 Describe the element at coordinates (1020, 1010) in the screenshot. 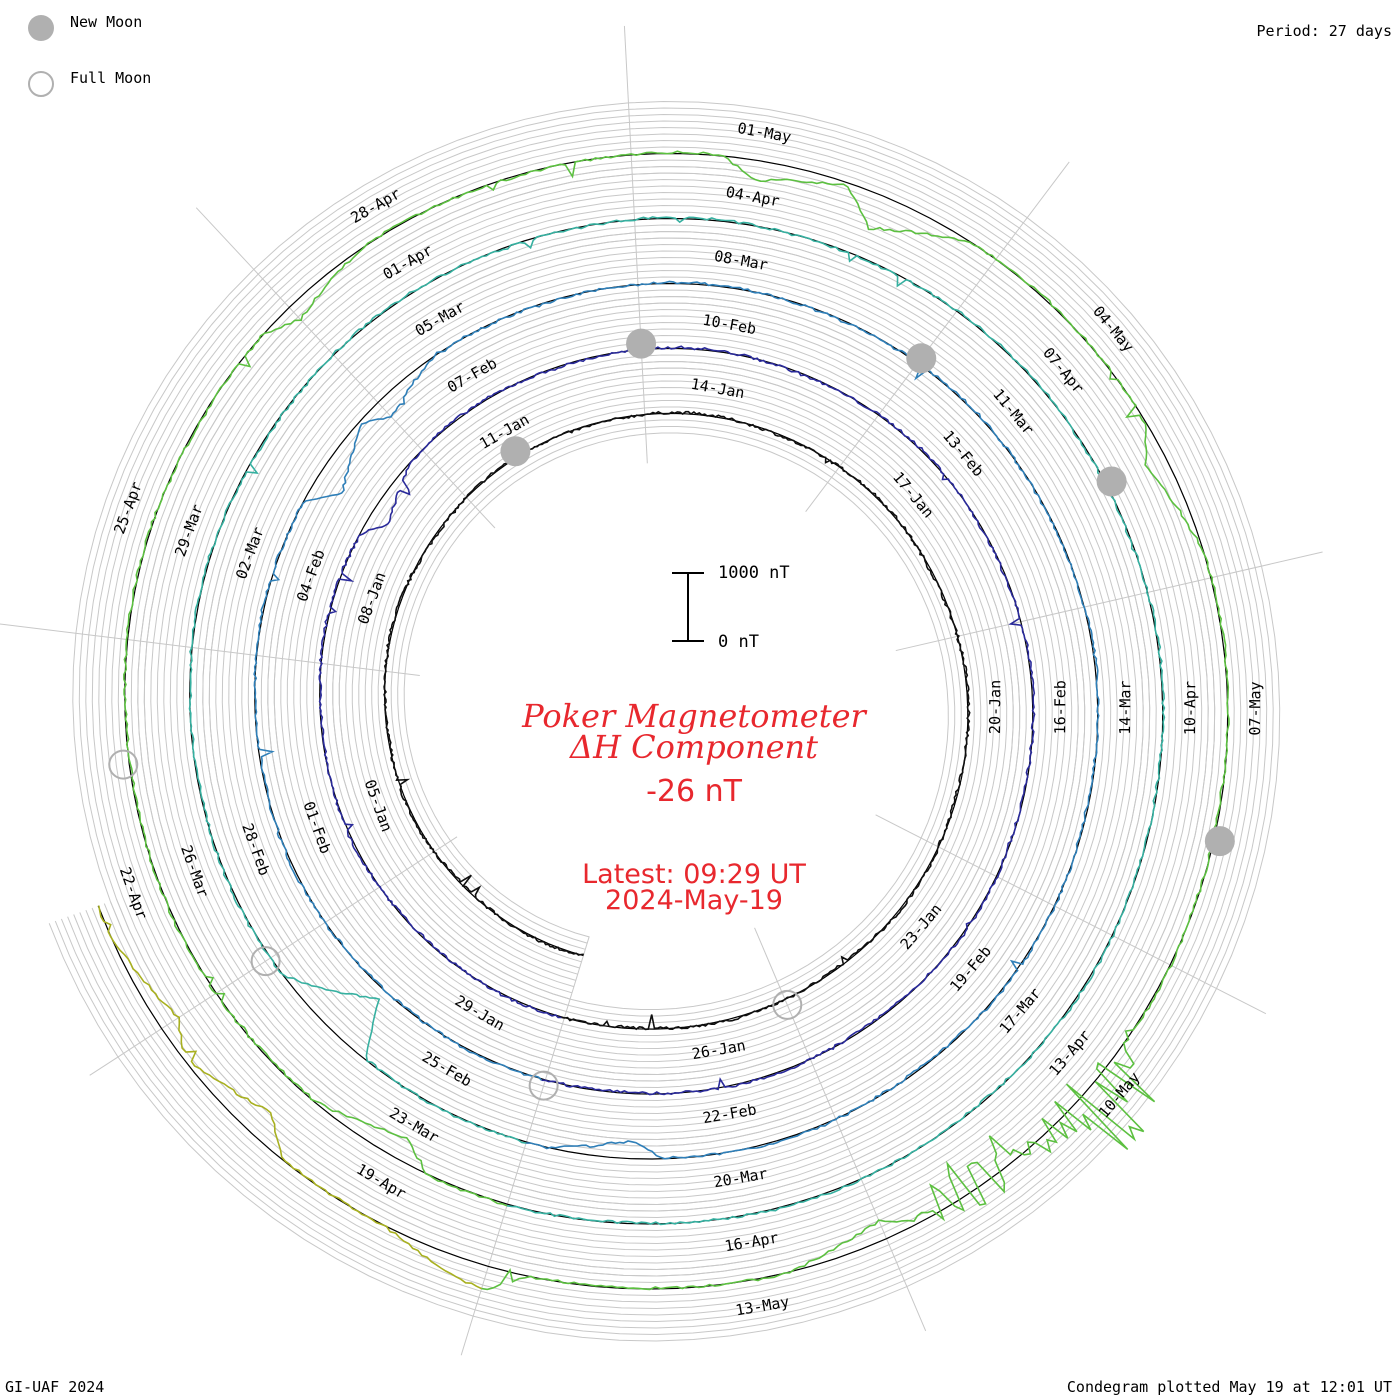

I see `date-label: 17-Mar` at that location.